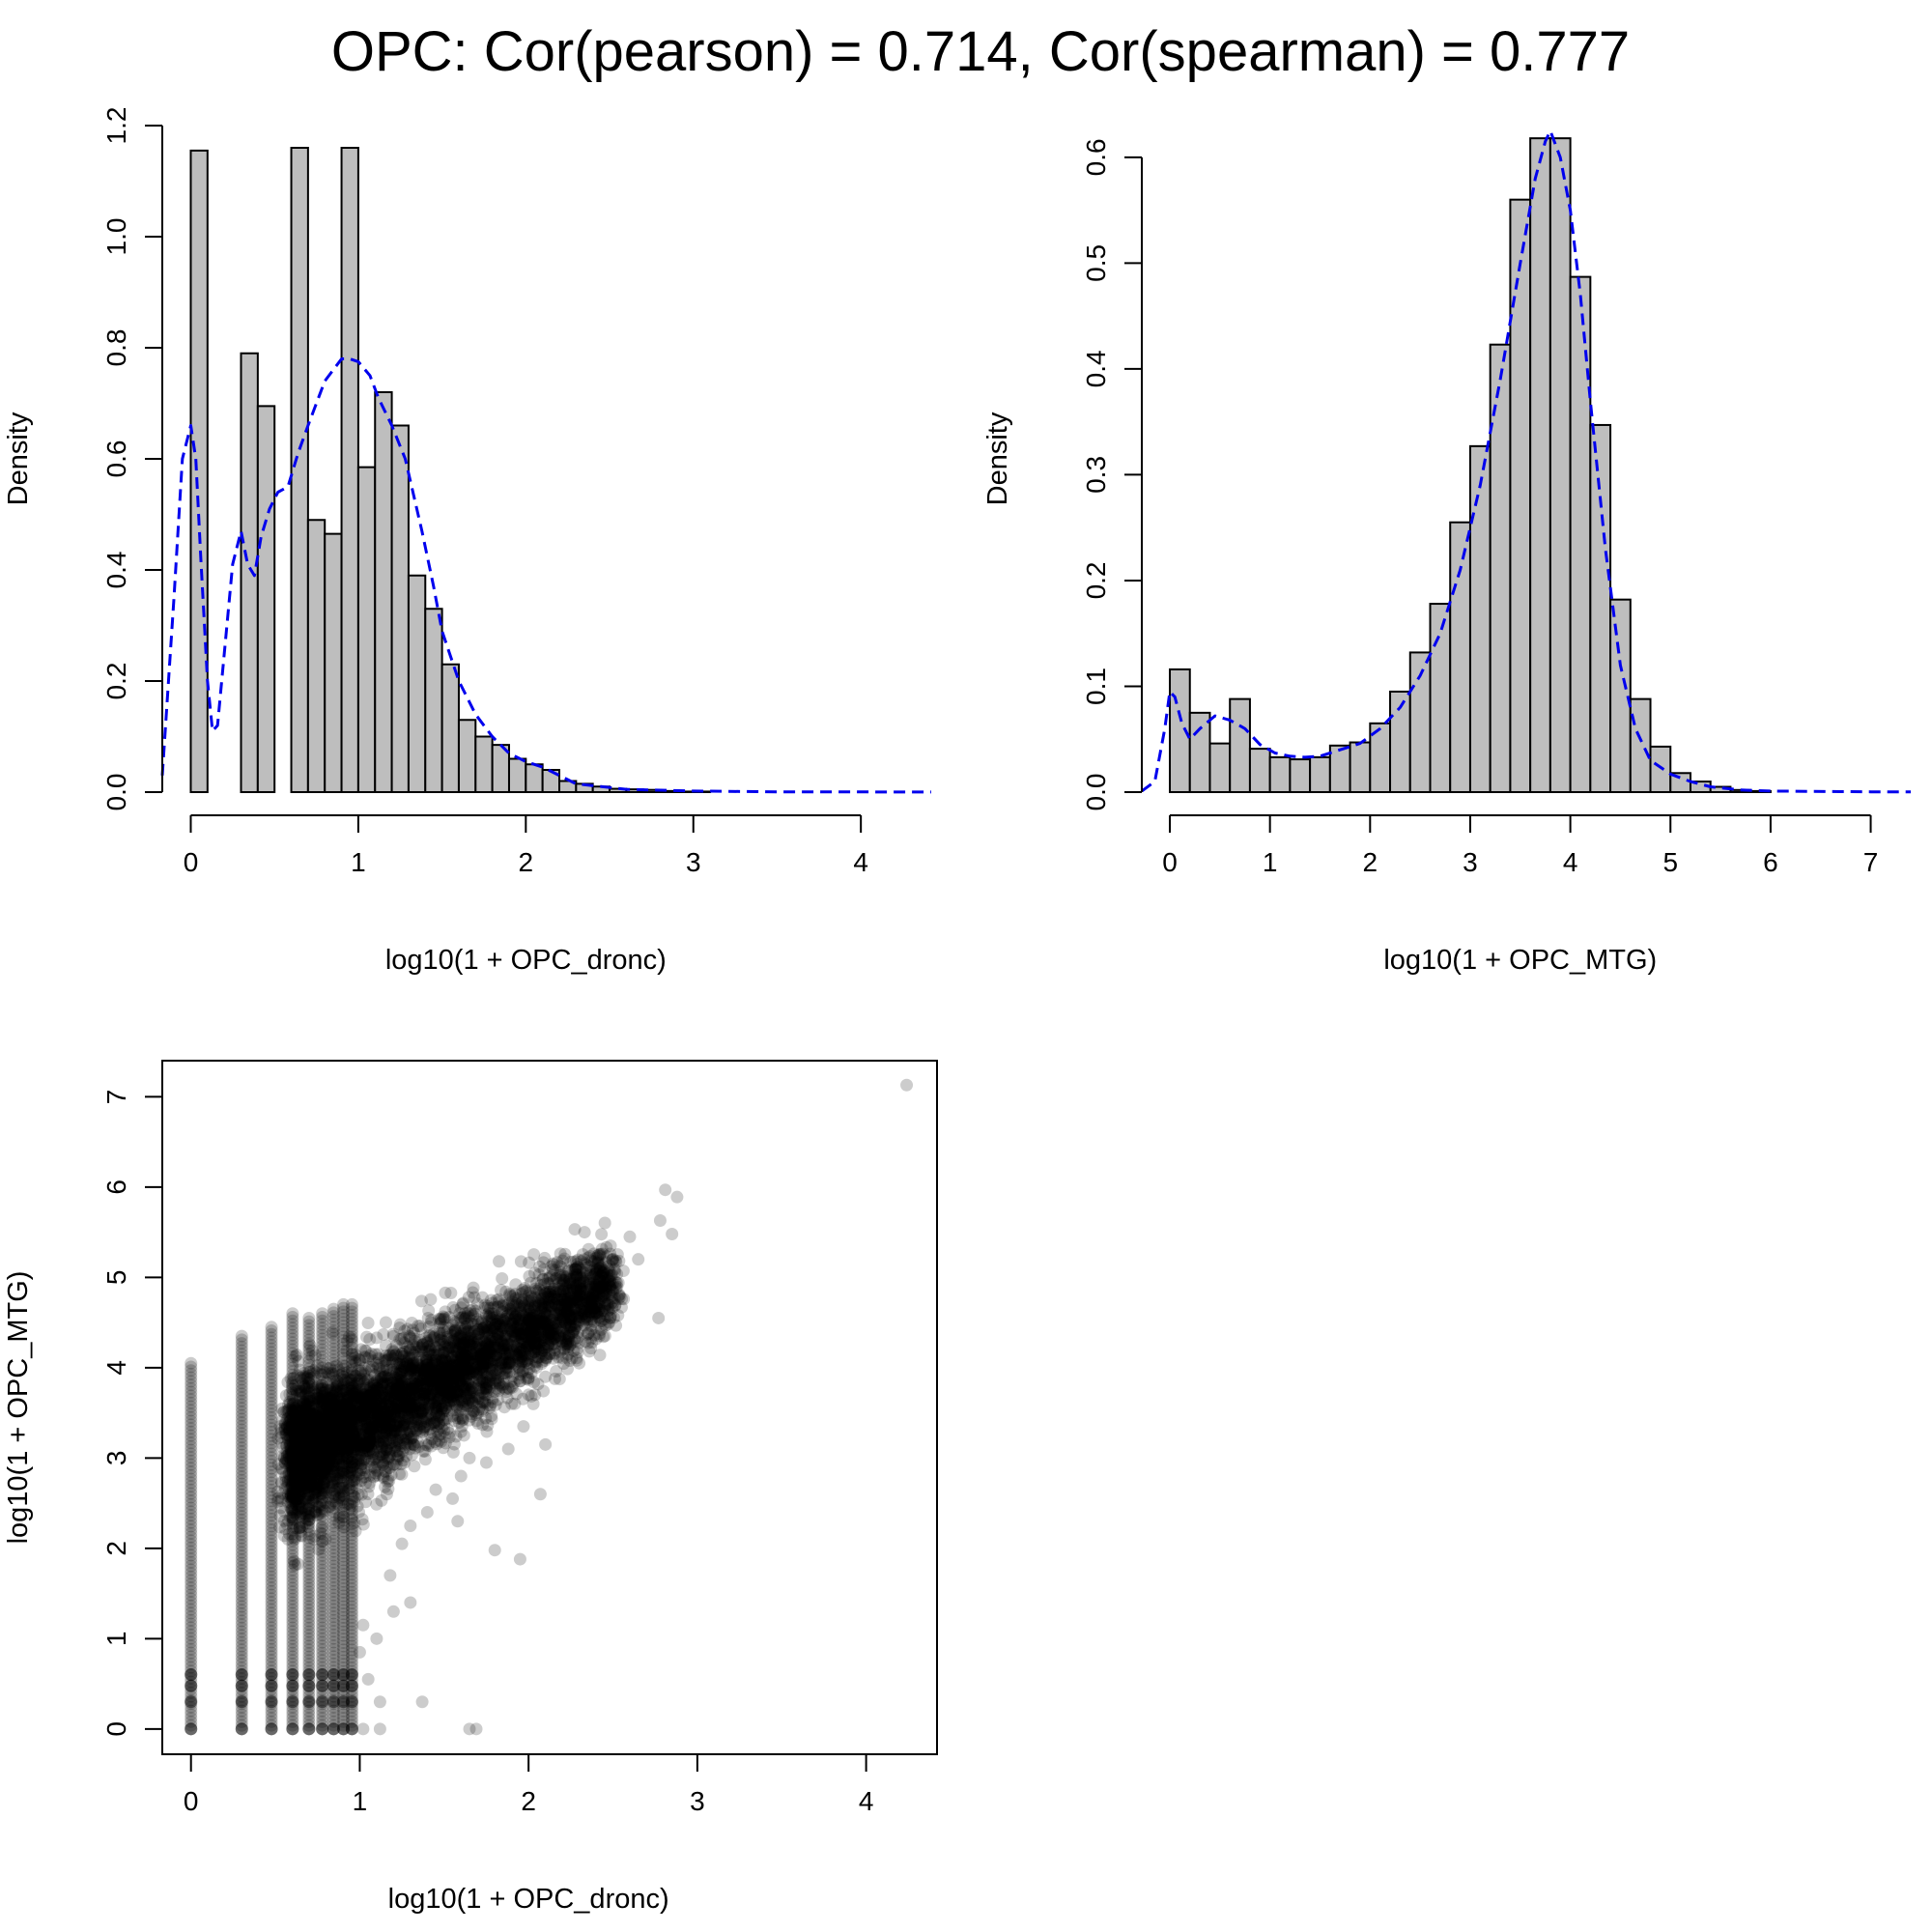 This screenshot has width=1932, height=1932. Describe the element at coordinates (116, 681) in the screenshot. I see `y-tick-label: 0.2` at that location.